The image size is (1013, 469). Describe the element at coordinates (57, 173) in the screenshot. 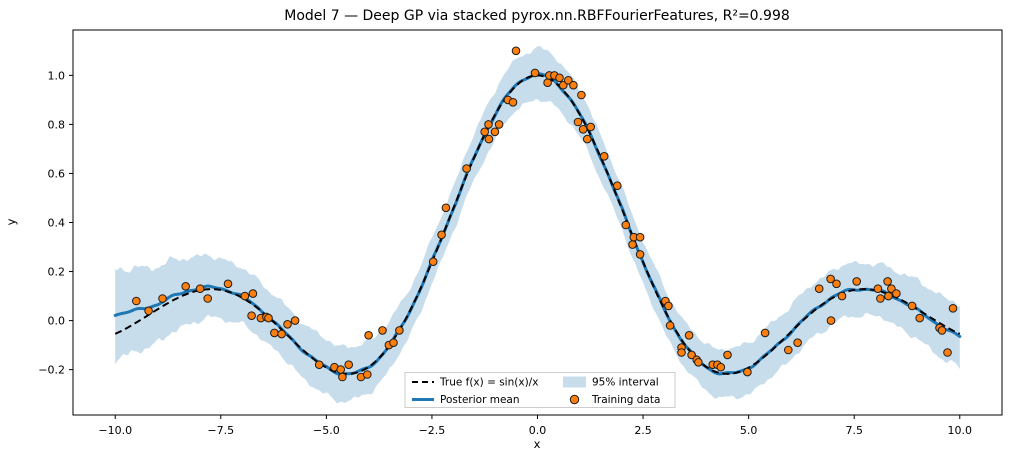

I see `y-tick-label: 0.6` at that location.